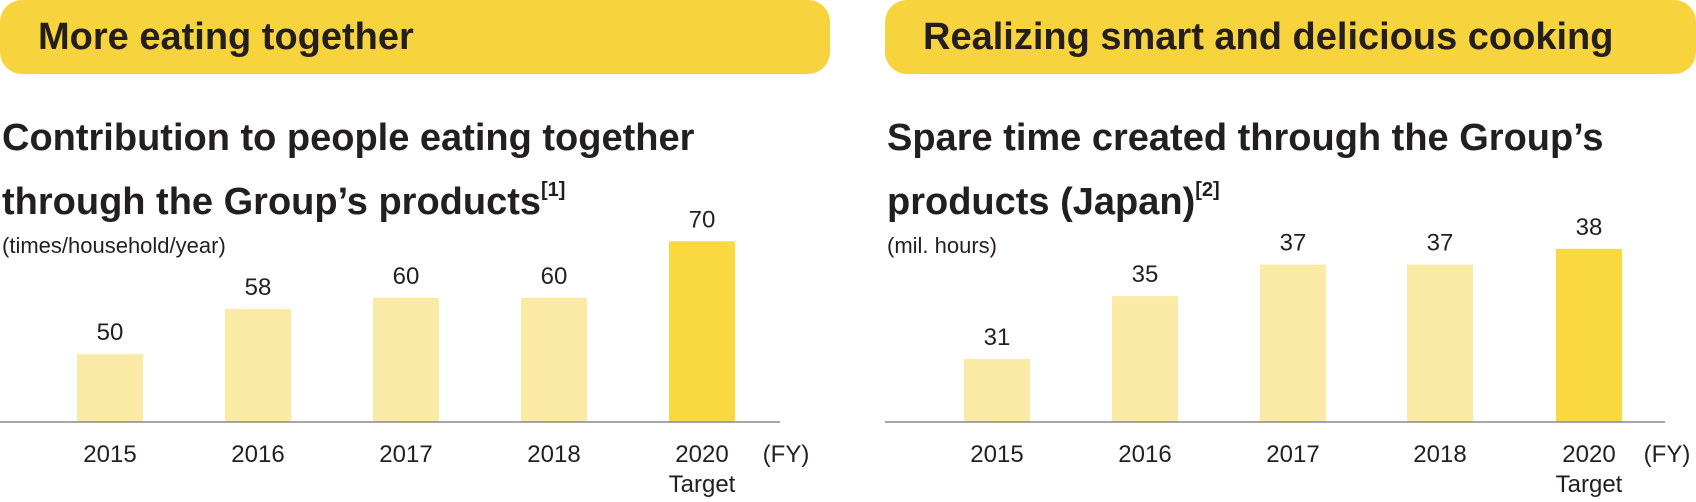 Image resolution: width=1696 pixels, height=502 pixels. What do you see at coordinates (1207, 190) in the screenshot?
I see `footnote-marker: [2]` at bounding box center [1207, 190].